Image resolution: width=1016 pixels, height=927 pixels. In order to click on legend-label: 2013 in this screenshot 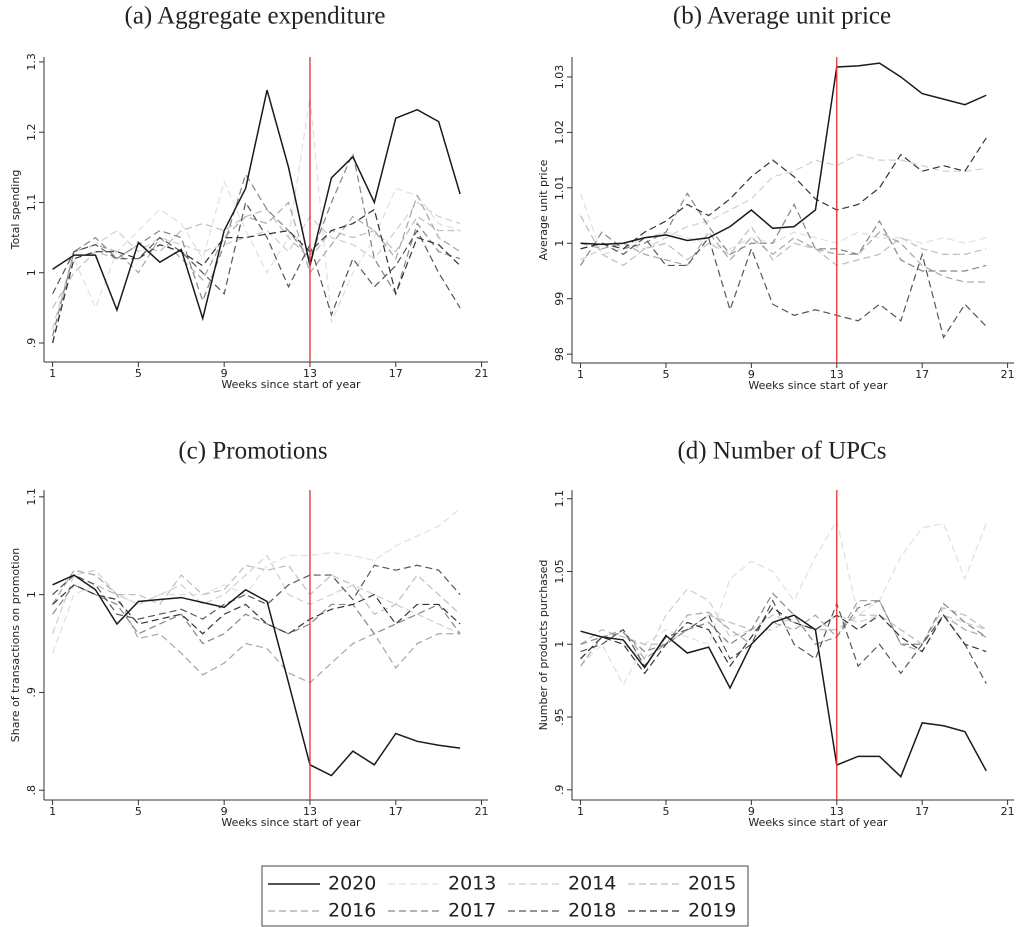, I will do `click(472, 884)`.